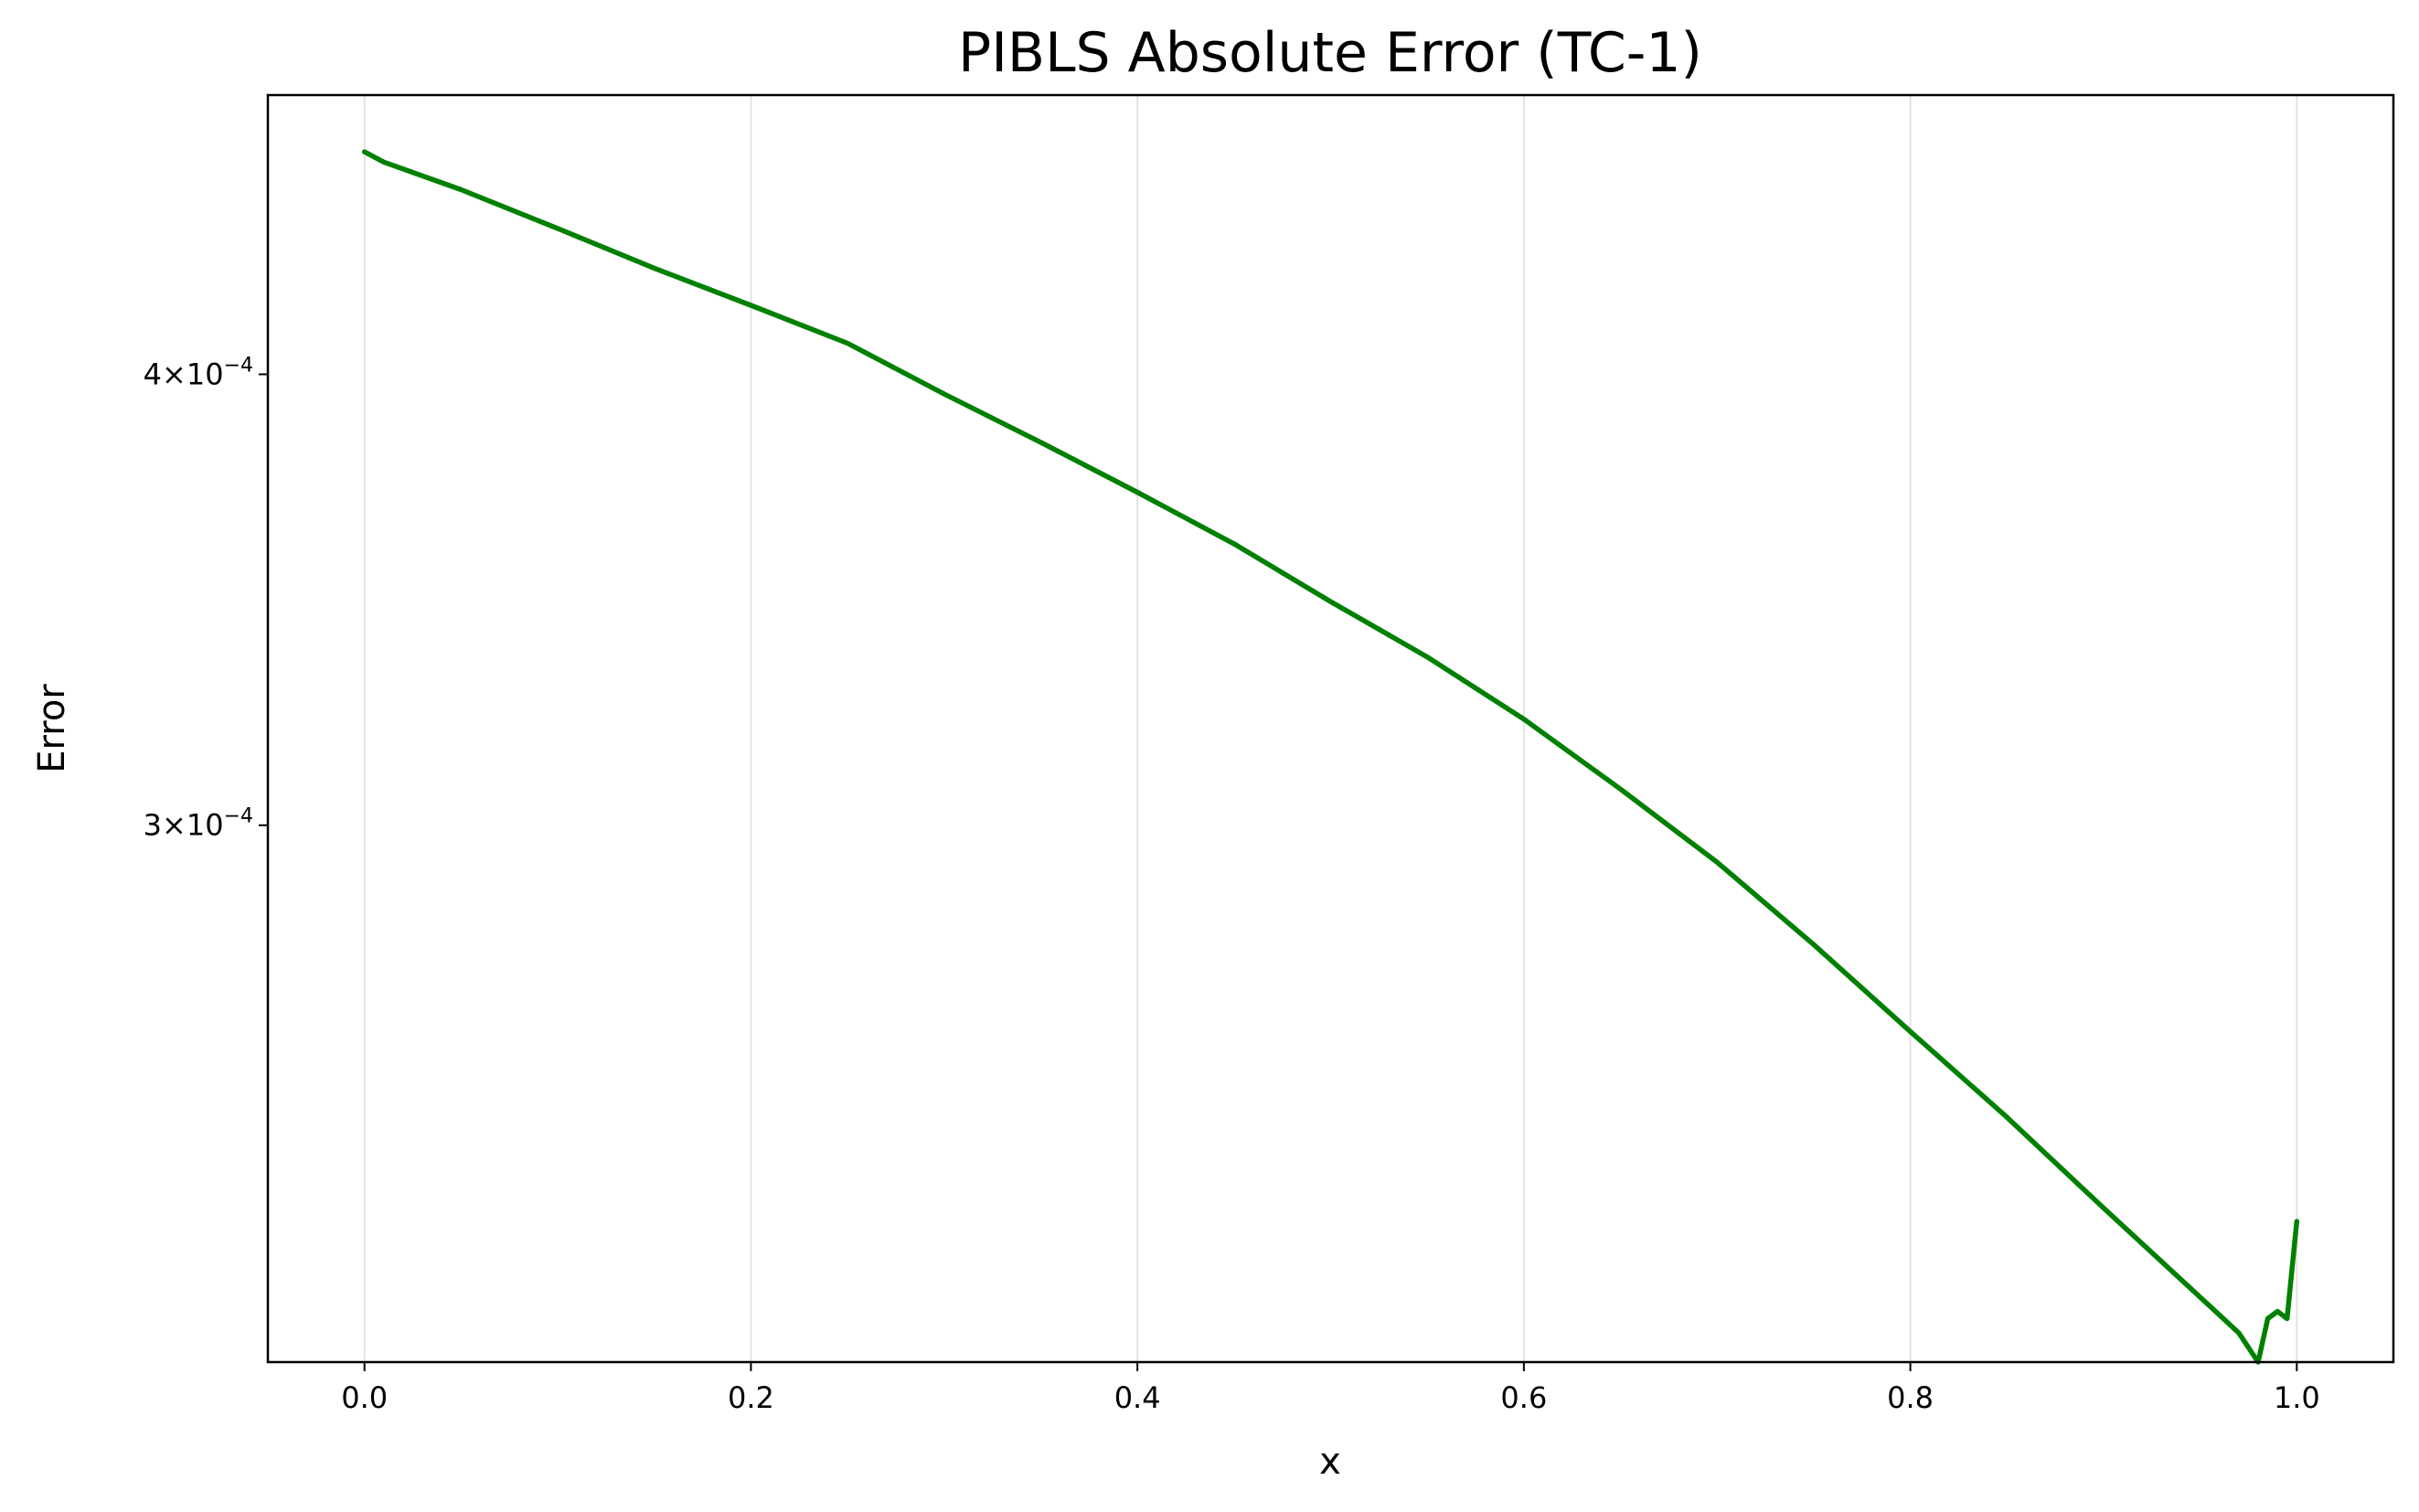 Image resolution: width=2419 pixels, height=1512 pixels. Describe the element at coordinates (1330, 1388) in the screenshot. I see `x-axis-ticks: 0.0 0.2 0.4 0.6 0.8 1.0` at that location.